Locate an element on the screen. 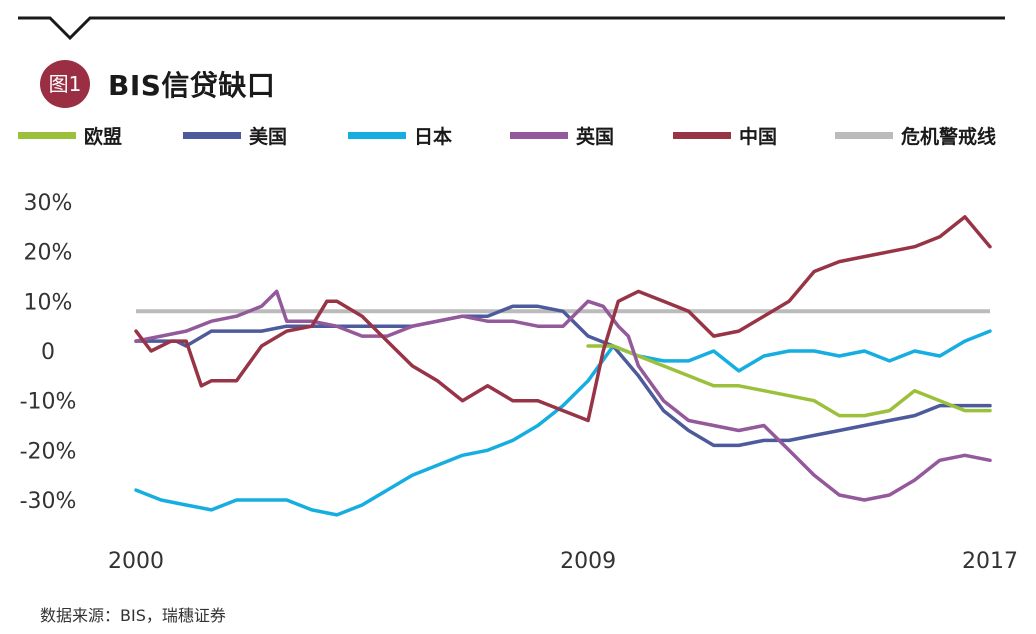 The image size is (1036, 634). legend-swatch-alert-line is located at coordinates (864, 135).